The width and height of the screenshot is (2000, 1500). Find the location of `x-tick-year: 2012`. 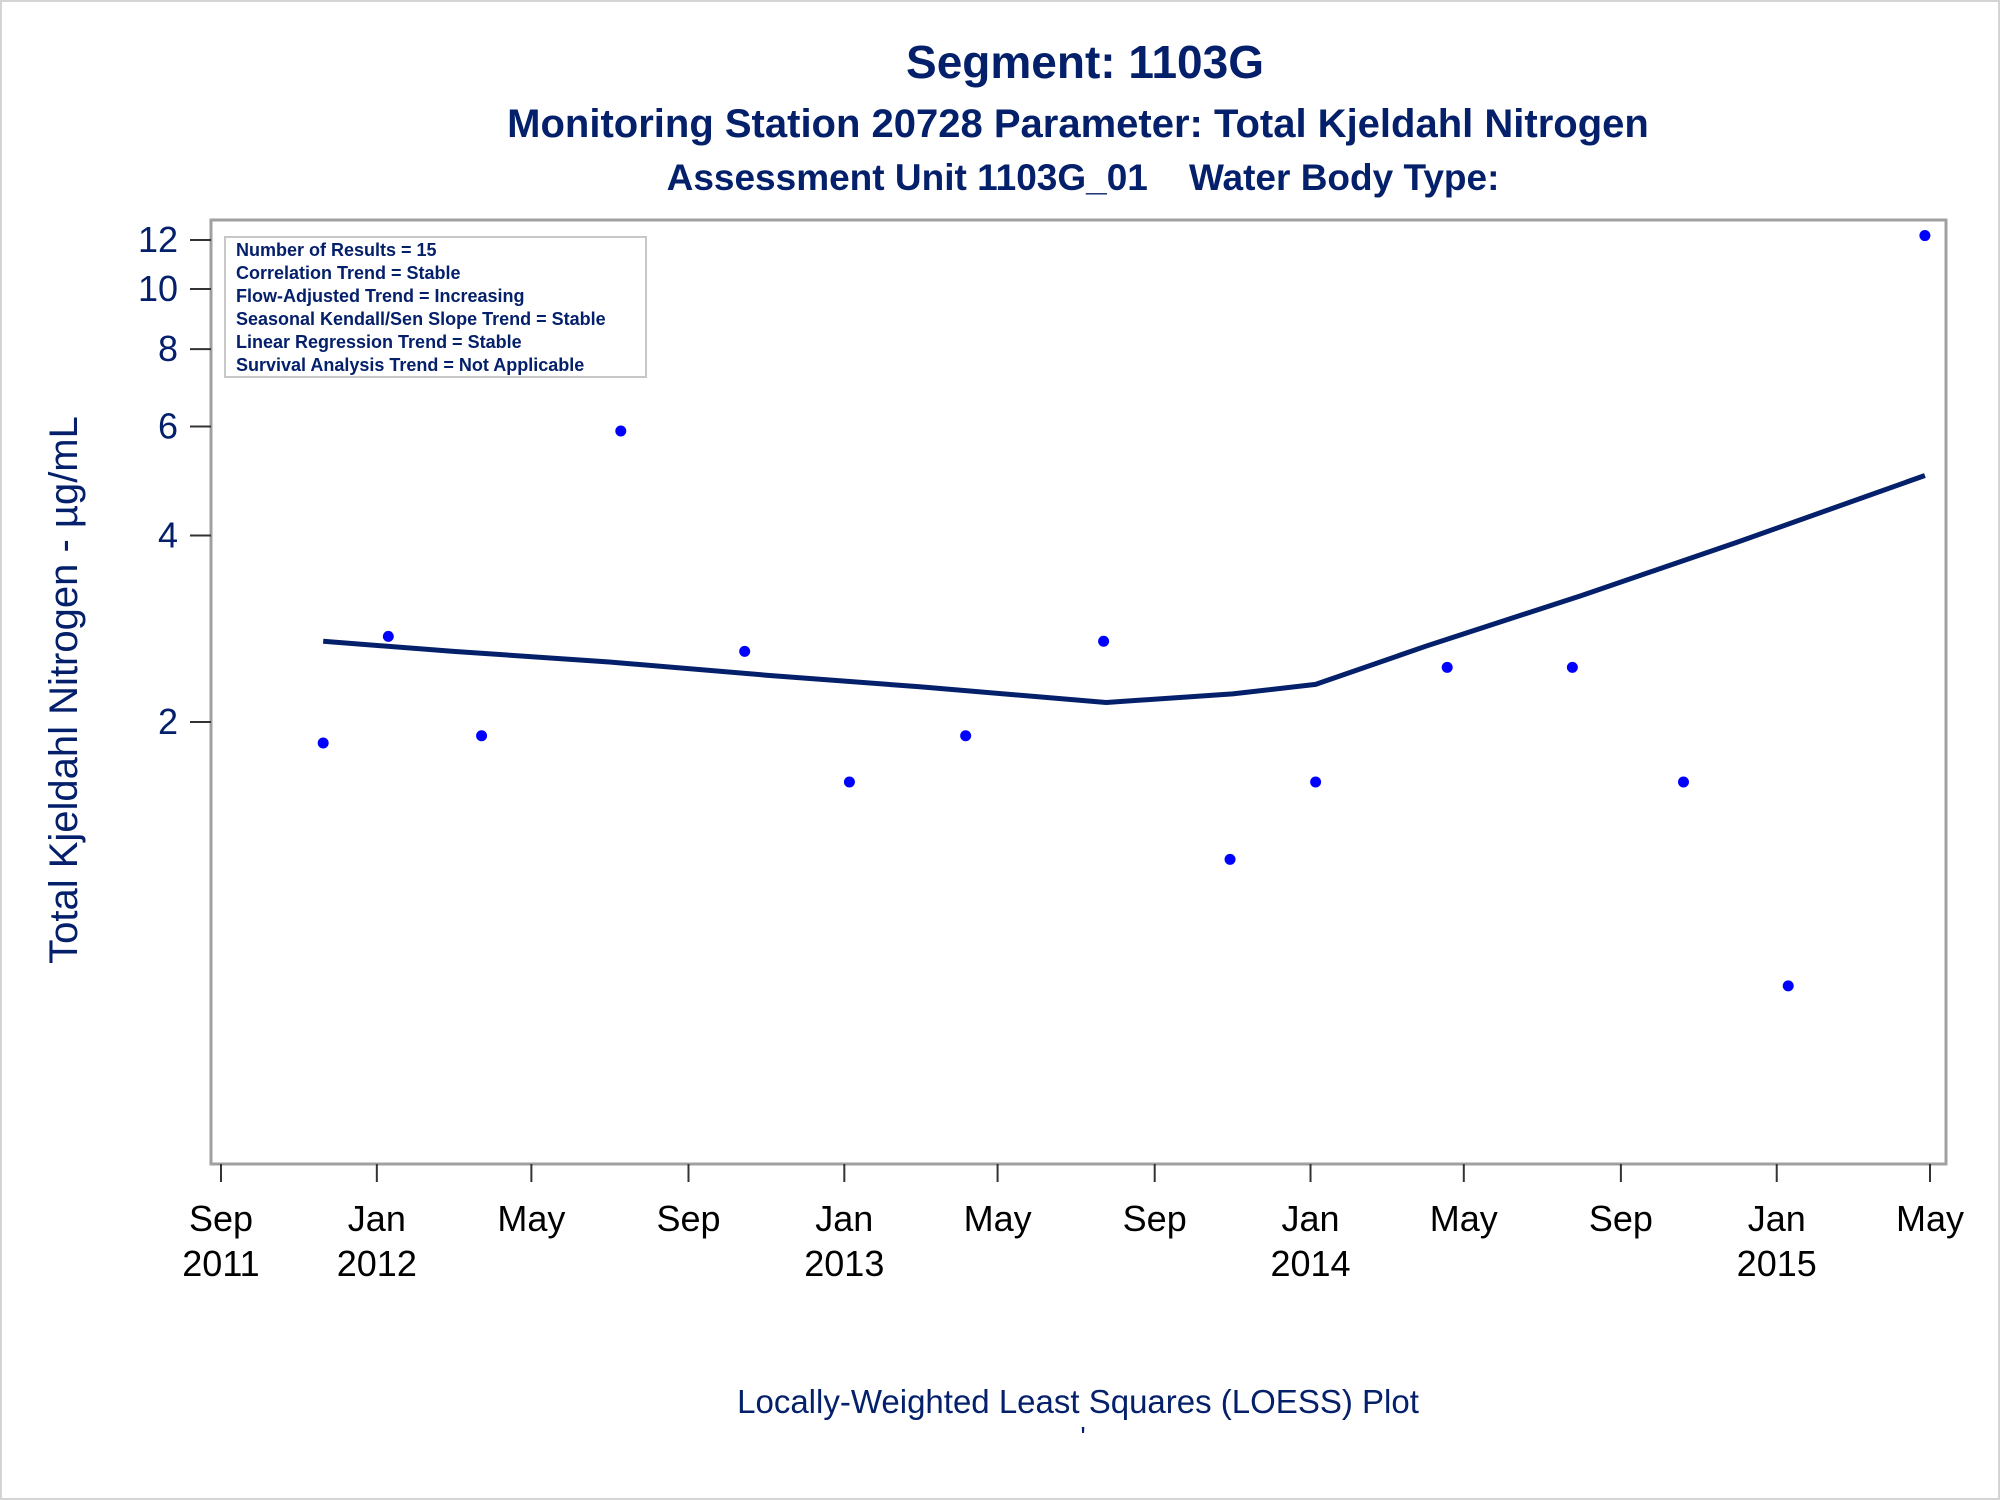

x-tick-year: 2012 is located at coordinates (377, 1263).